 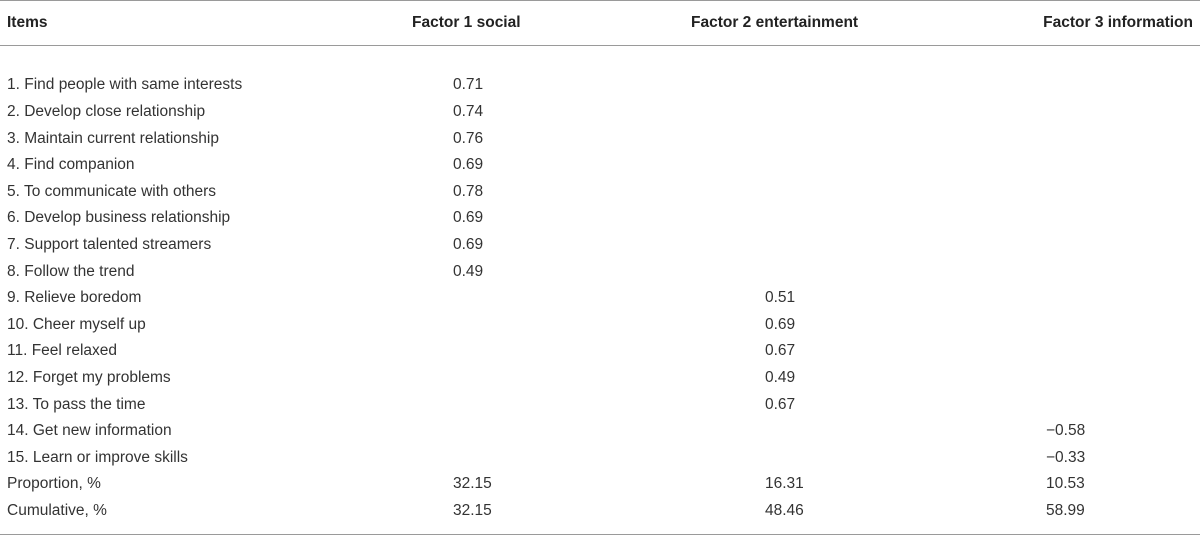 I want to click on item-cell: 2. Develop close relationship, so click(x=106, y=111).